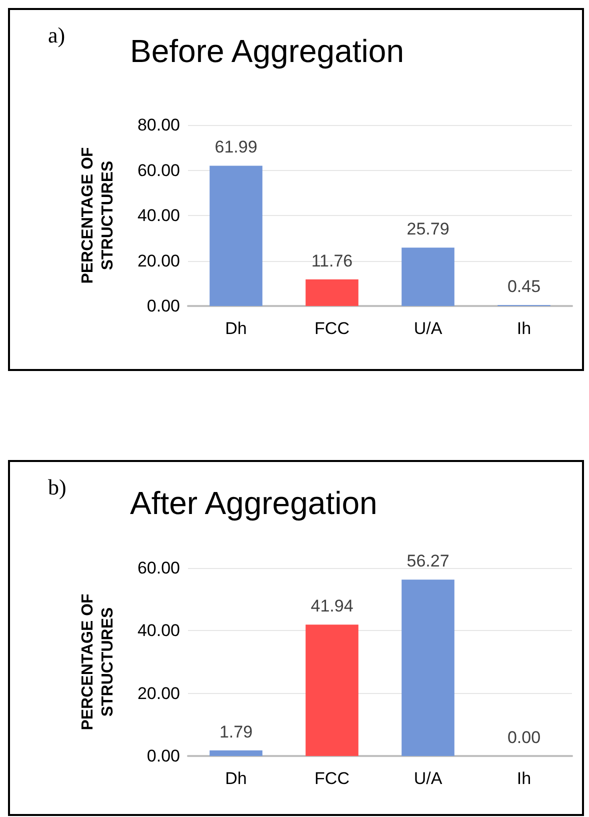  Describe the element at coordinates (57, 487) in the screenshot. I see `text: b)` at that location.